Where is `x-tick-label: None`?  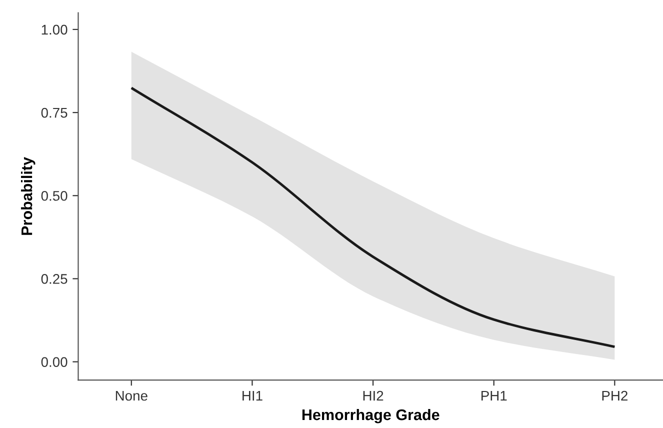
x-tick-label: None is located at coordinates (132, 395).